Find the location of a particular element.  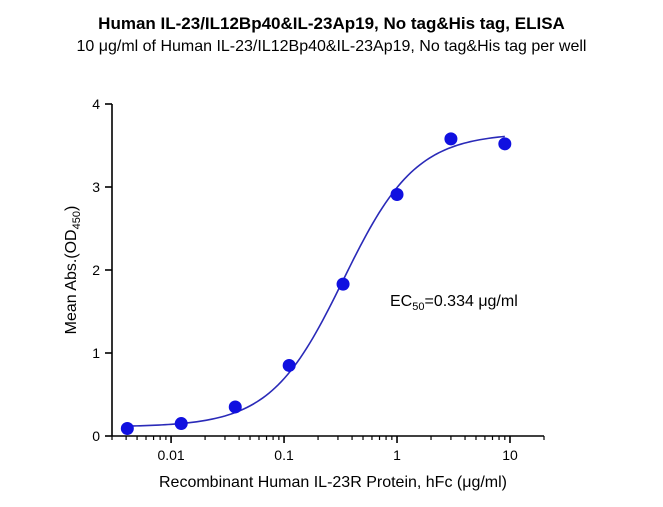

ec50-annotation: EC50=0.334 μg/ml is located at coordinates (454, 303).